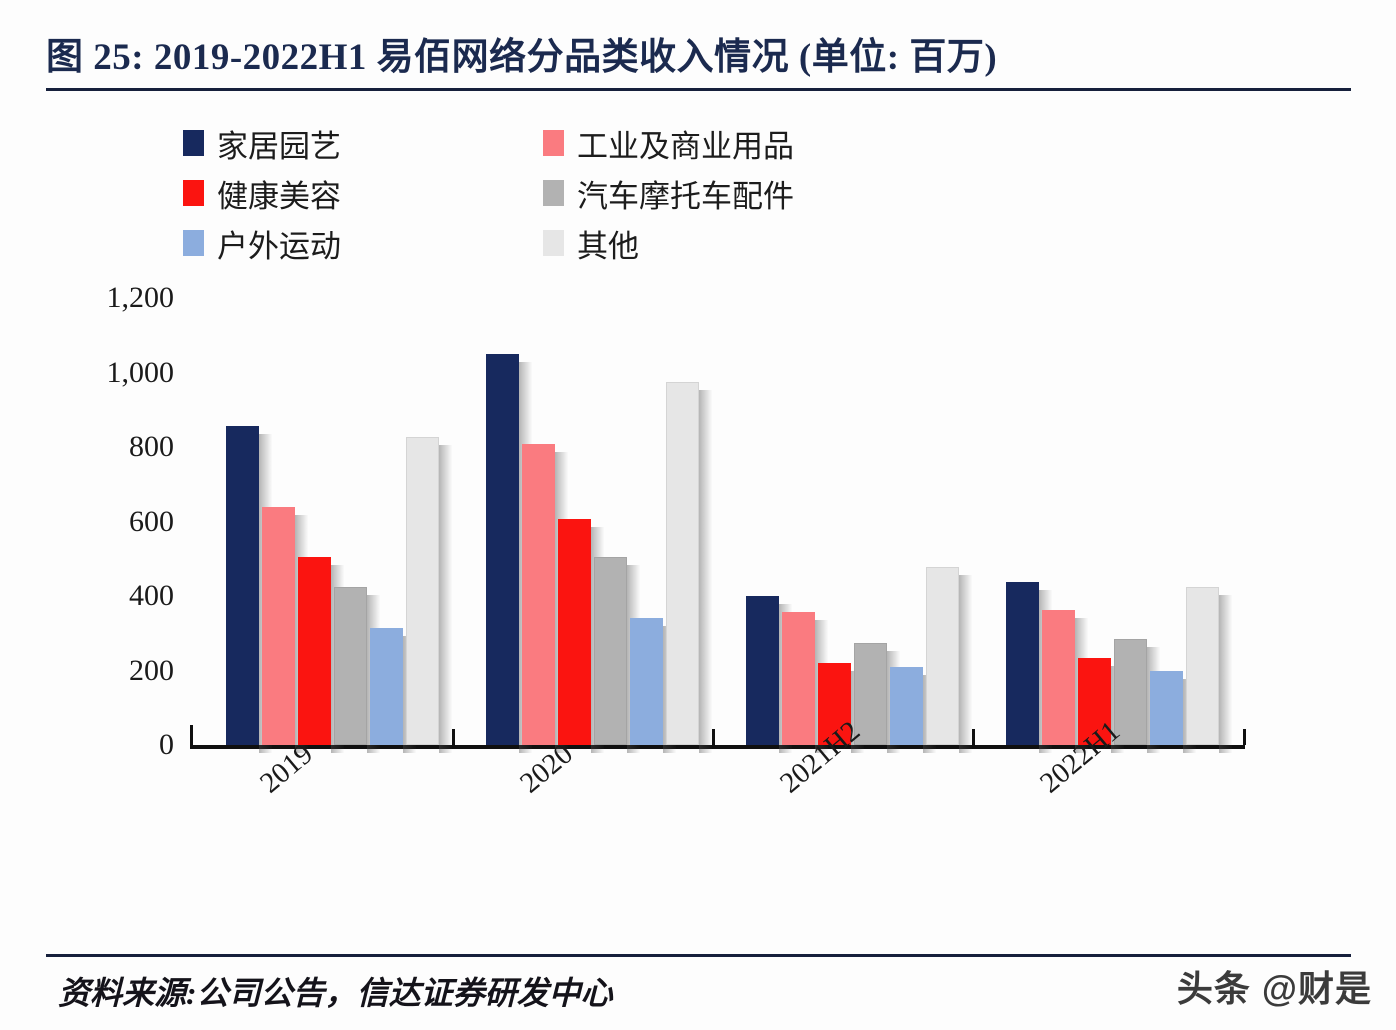  Describe the element at coordinates (363, 243) in the screenshot. I see `legend-item: 户外运动` at that location.